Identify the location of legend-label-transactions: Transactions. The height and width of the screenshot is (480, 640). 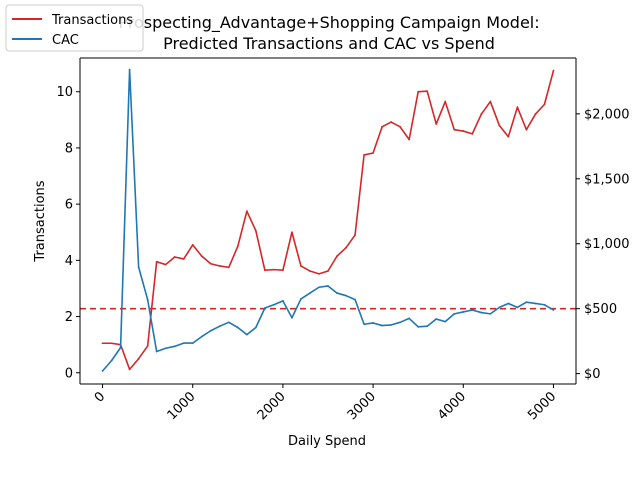
(92, 20).